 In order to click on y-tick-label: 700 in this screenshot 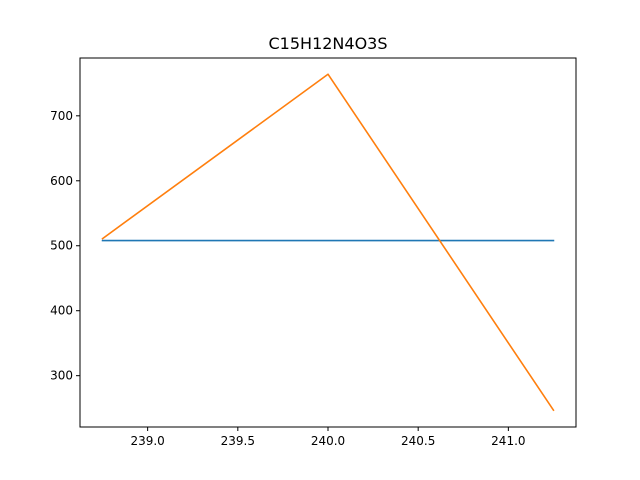, I will do `click(61, 116)`.